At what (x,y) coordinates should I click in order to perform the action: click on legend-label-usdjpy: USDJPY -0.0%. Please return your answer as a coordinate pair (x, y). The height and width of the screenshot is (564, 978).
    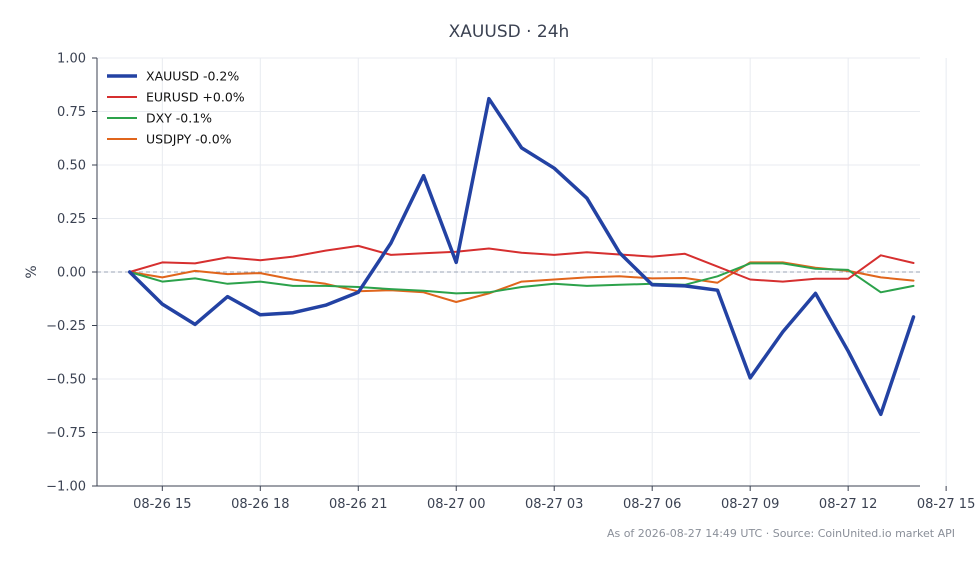
    Looking at the image, I should click on (189, 139).